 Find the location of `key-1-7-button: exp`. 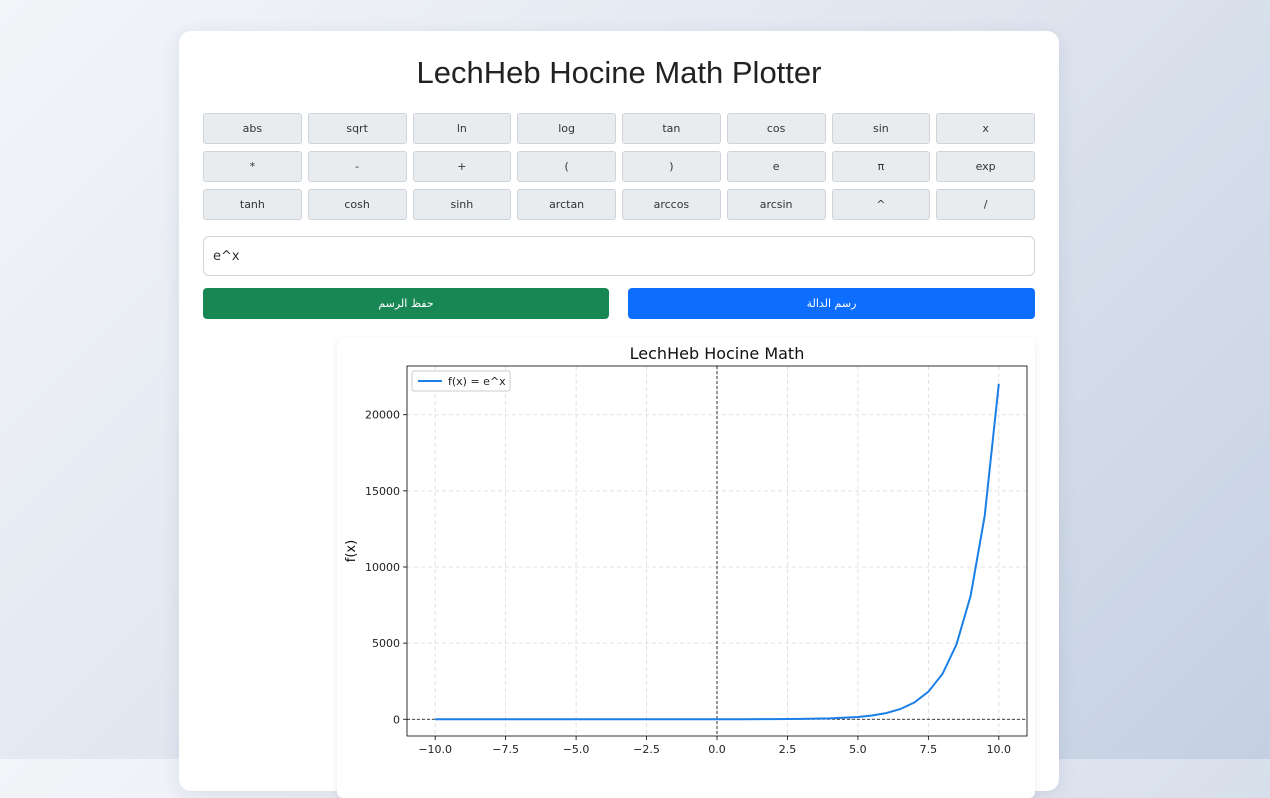

key-1-7-button: exp is located at coordinates (985, 166).